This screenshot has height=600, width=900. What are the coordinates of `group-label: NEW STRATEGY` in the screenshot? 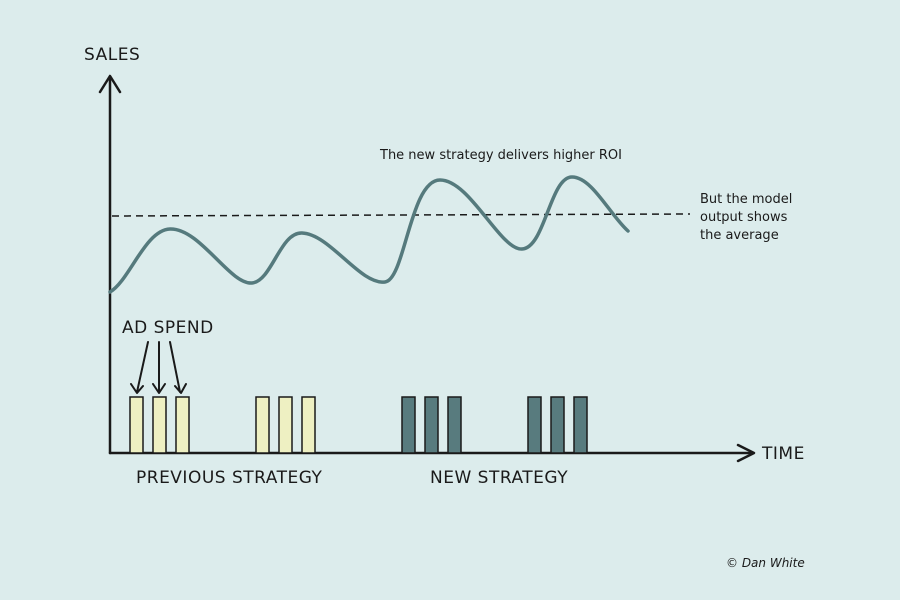 It's located at (499, 478).